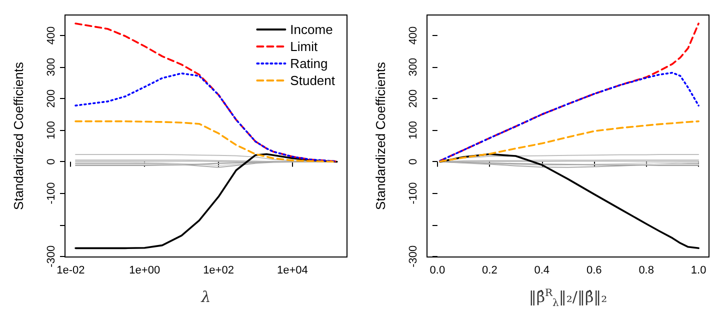  I want to click on legend-label: Limit, so click(304, 46).